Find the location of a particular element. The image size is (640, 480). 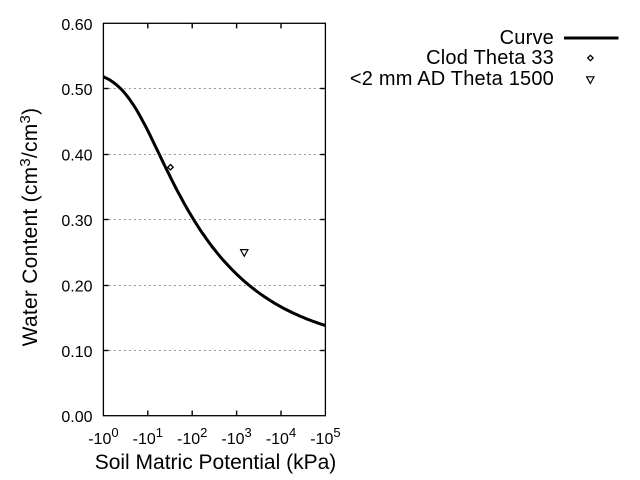

svg-text: 0.50 is located at coordinates (76, 90).